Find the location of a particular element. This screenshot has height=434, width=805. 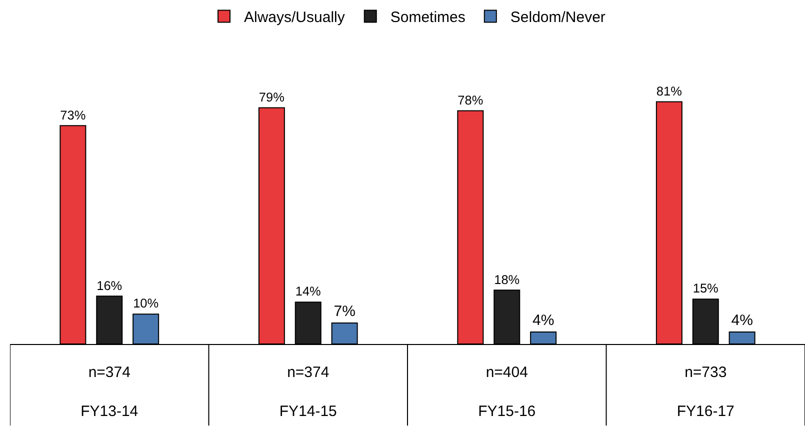

data-label: 14% is located at coordinates (308, 291).